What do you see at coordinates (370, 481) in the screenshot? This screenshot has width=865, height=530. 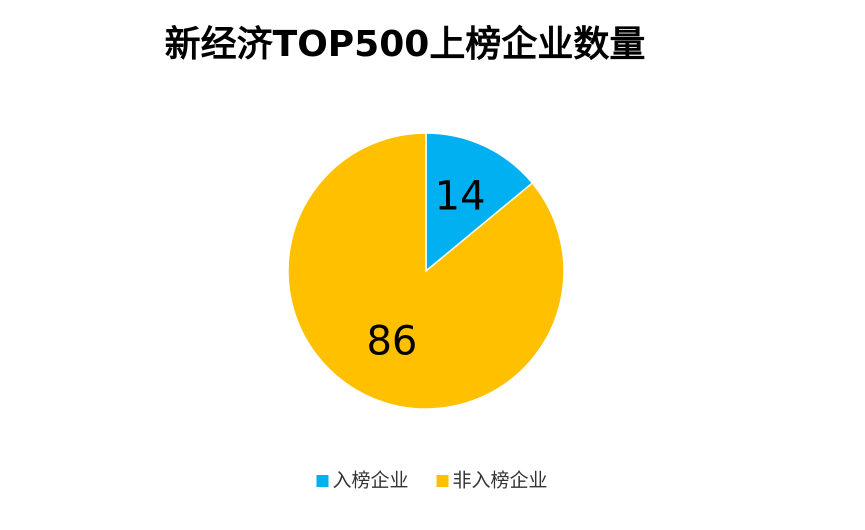 I see `legend-label: 入榜企业` at bounding box center [370, 481].